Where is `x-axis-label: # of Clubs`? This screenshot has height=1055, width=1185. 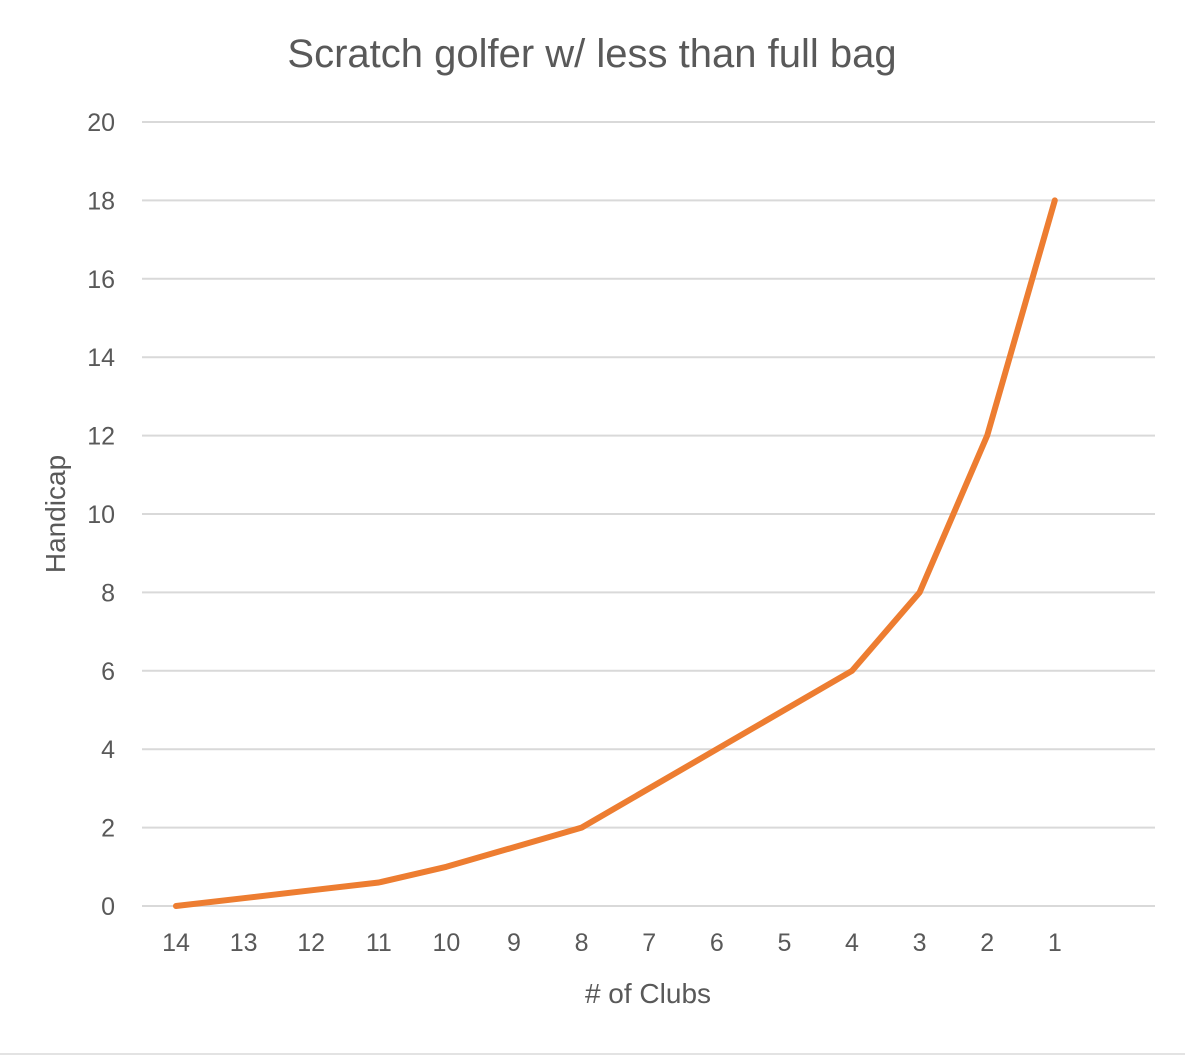
x-axis-label: # of Clubs is located at coordinates (648, 993).